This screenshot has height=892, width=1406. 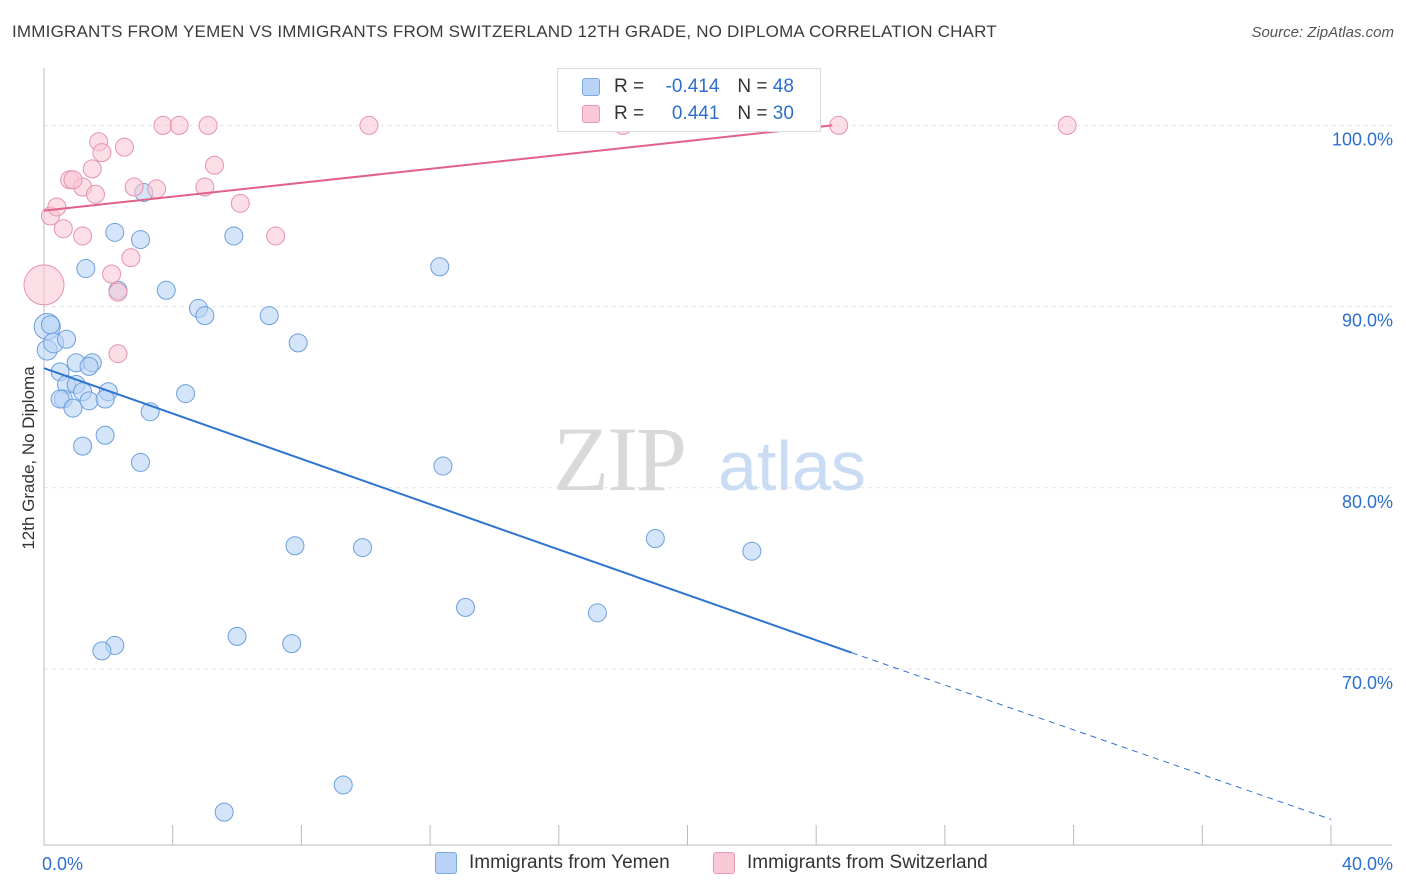 What do you see at coordinates (709, 459) in the screenshot?
I see `watermark: ZIP atlas` at bounding box center [709, 459].